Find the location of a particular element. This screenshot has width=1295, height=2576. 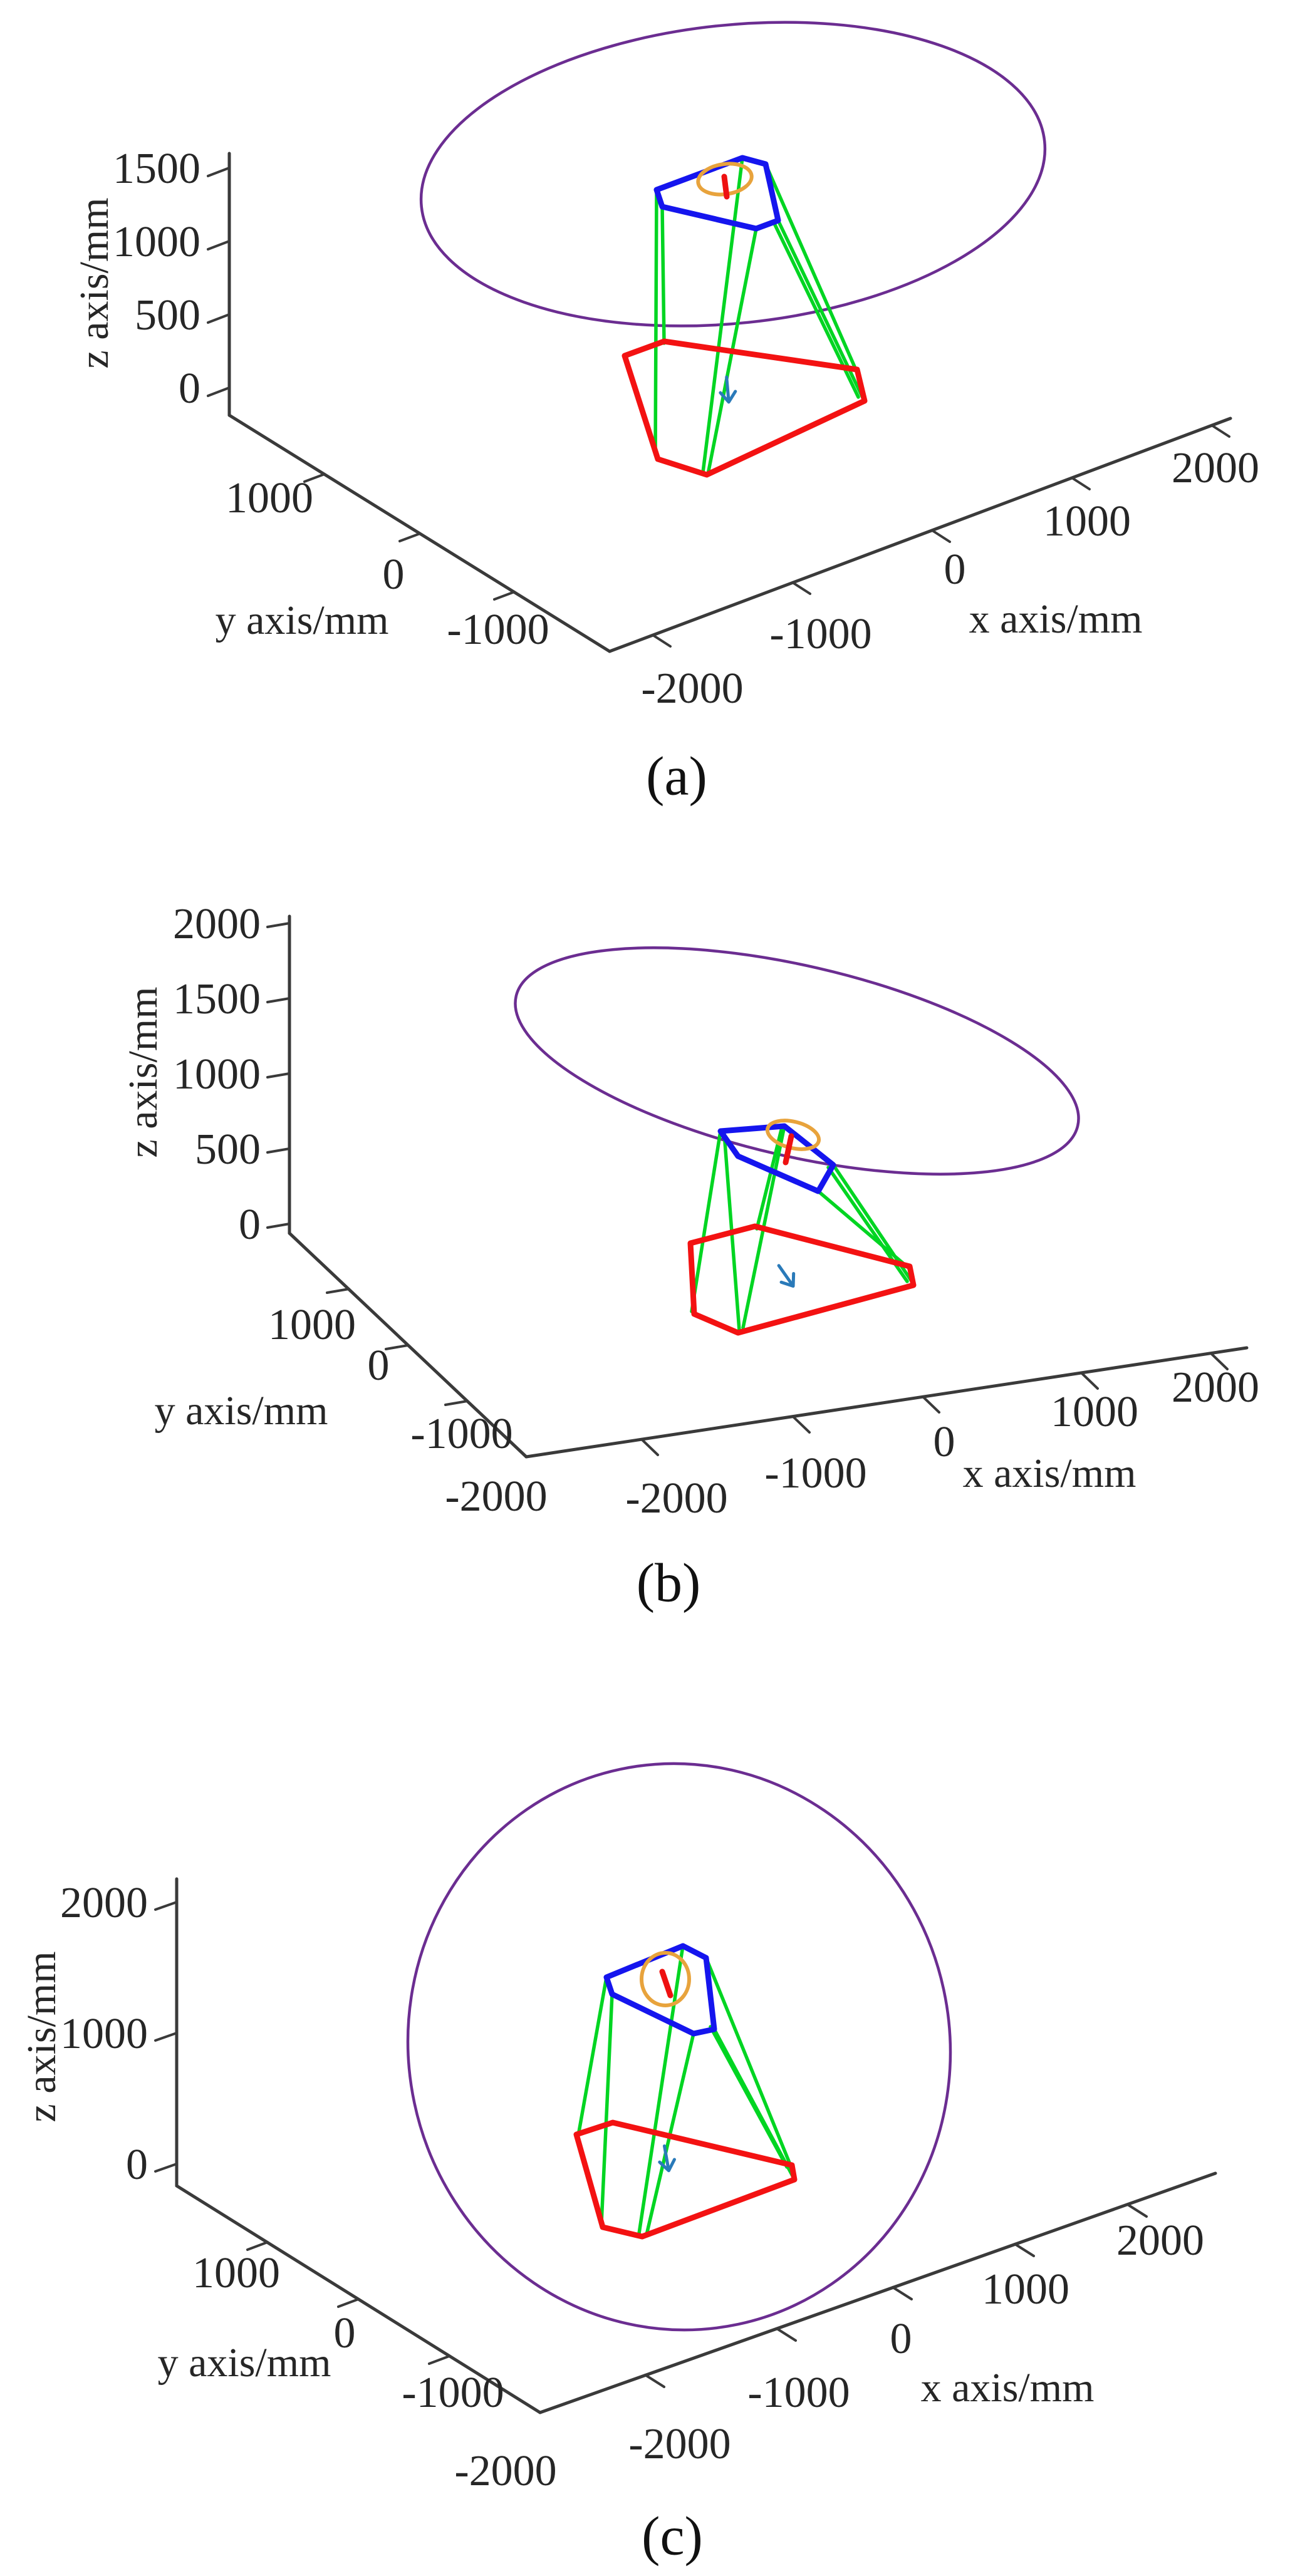

z-axis-tick-label: 1500 is located at coordinates (217, 999).